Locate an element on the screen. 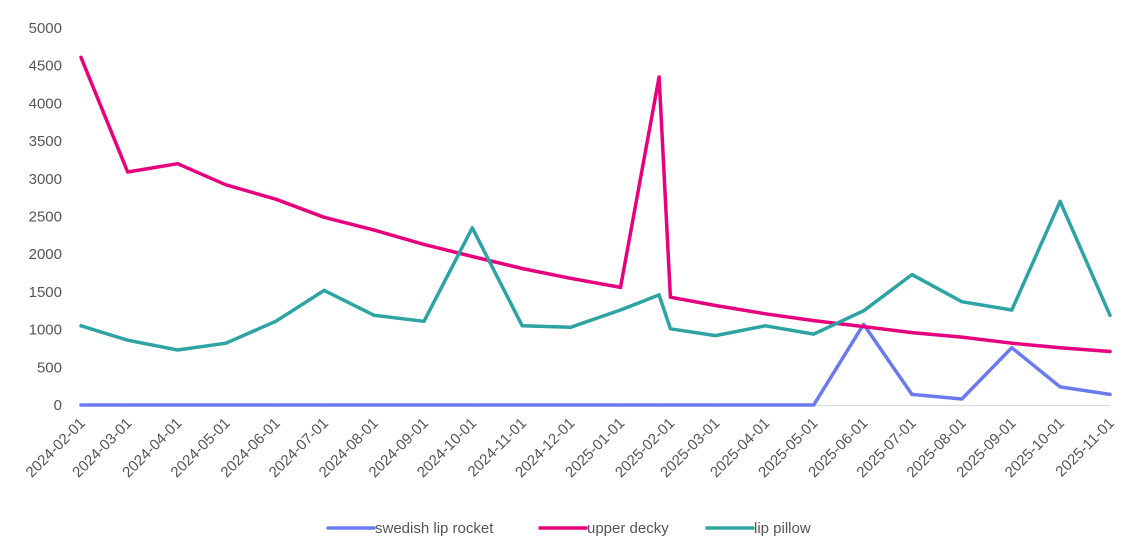 The width and height of the screenshot is (1136, 557). y-tick-label: 4000 is located at coordinates (45, 103).